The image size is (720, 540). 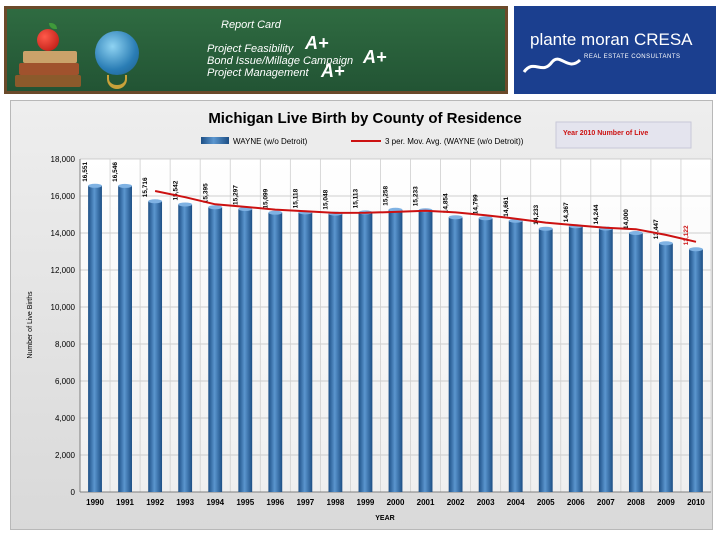 What do you see at coordinates (626, 219) in the screenshot?
I see `data-label-2008: 14,000` at bounding box center [626, 219].